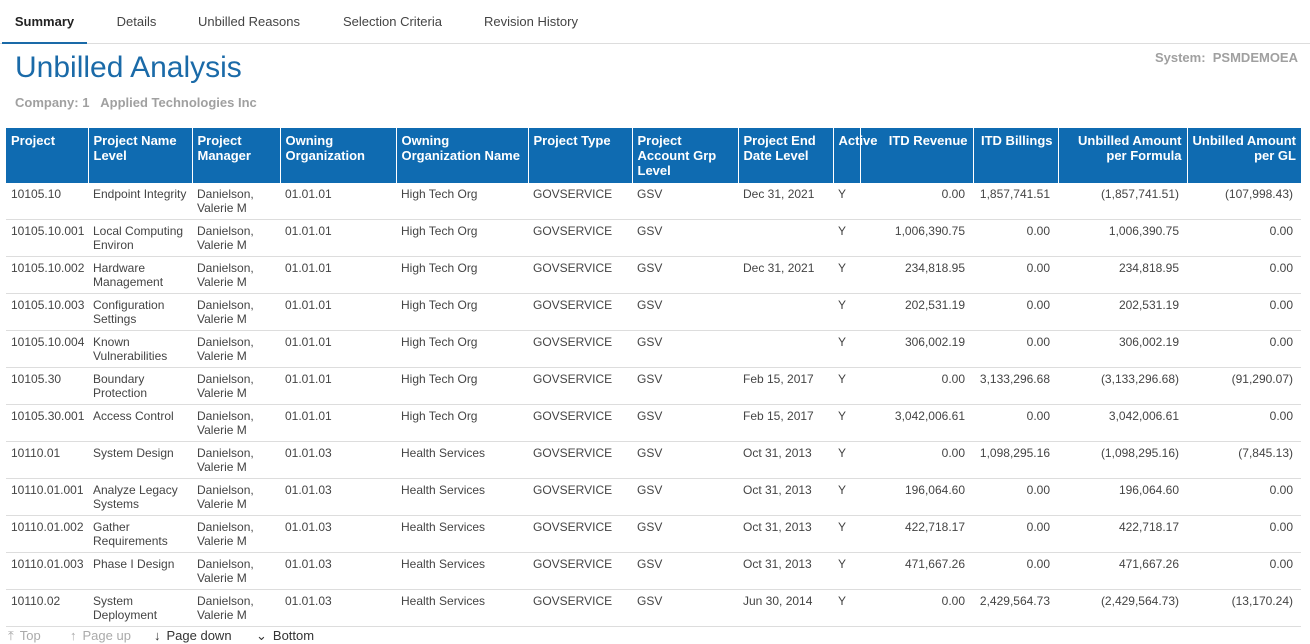 This screenshot has width=1310, height=644. Describe the element at coordinates (1243, 155) in the screenshot. I see `column-header: Unbilled Amount per GL` at that location.